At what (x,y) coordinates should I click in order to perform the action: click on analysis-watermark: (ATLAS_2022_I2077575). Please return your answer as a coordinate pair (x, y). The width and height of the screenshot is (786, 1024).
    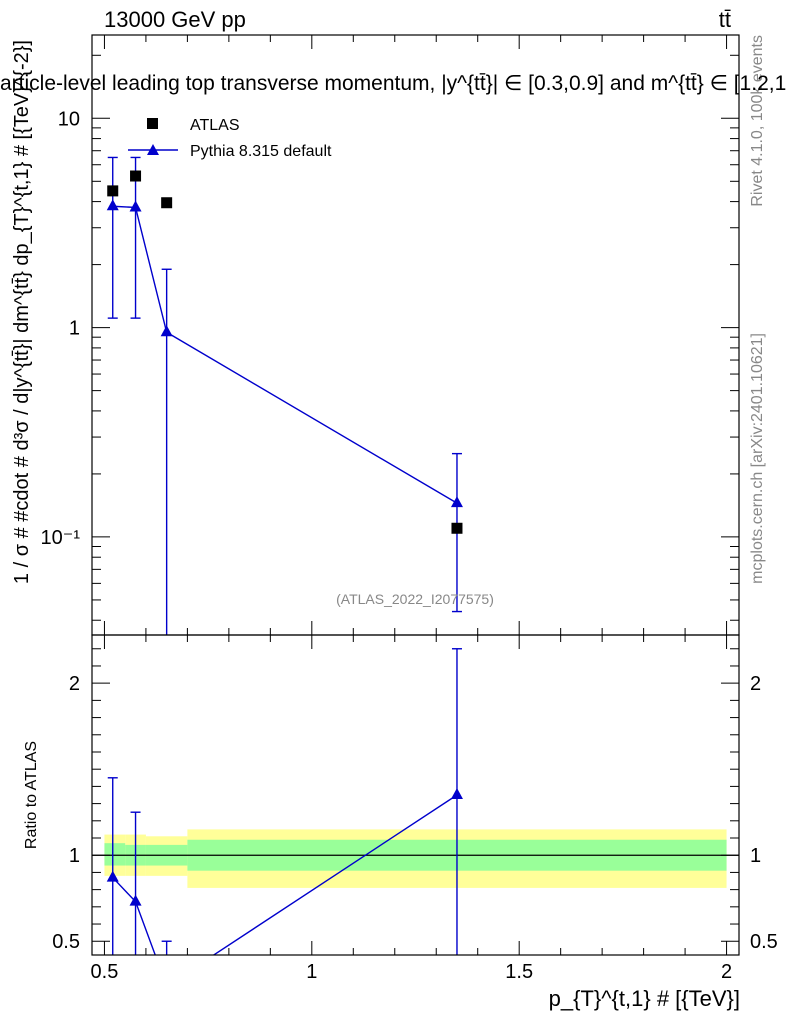
    Looking at the image, I should click on (415, 599).